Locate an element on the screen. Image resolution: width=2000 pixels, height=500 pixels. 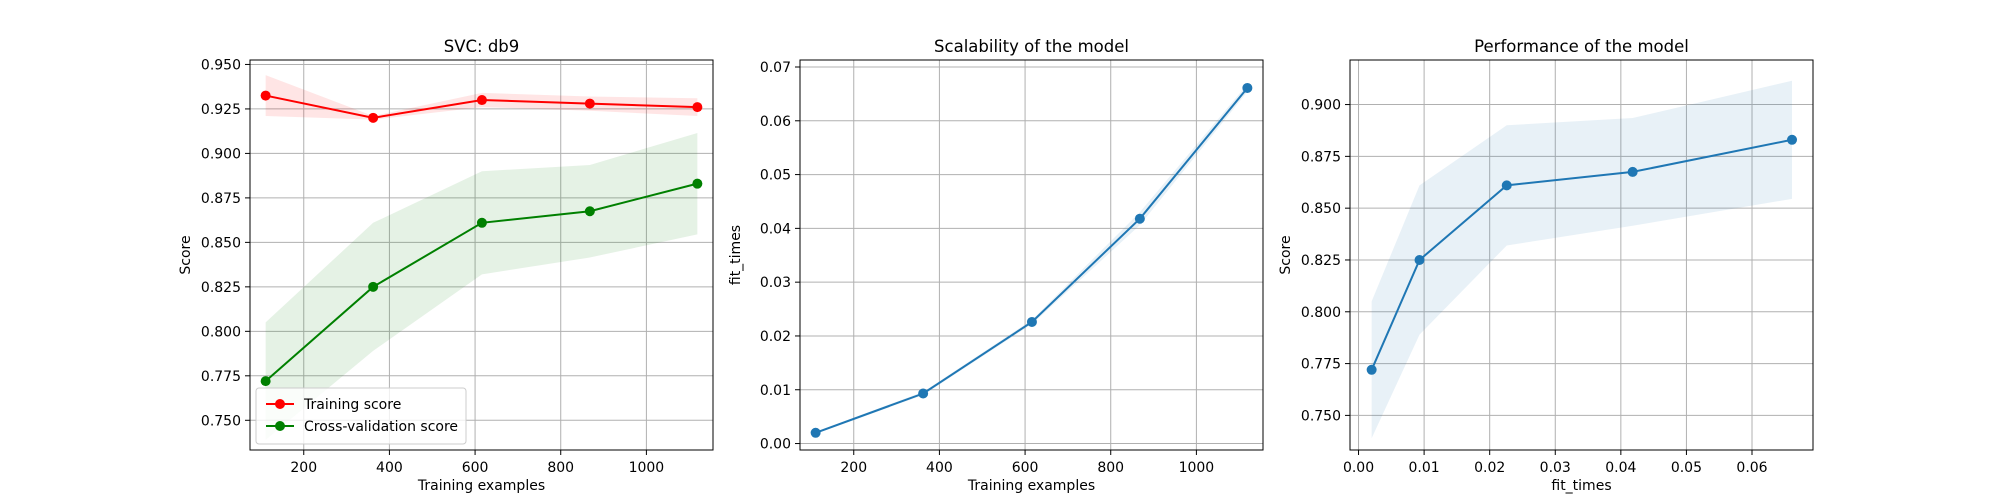
x-tick-label: 0.03 is located at coordinates (1555, 468).